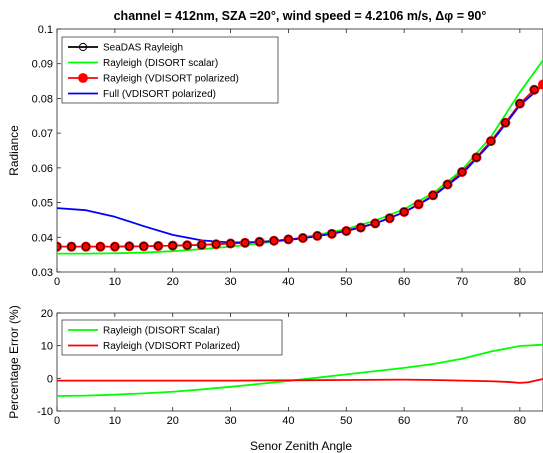  What do you see at coordinates (42, 65) in the screenshot?
I see `y-tick-label: 0.09` at bounding box center [42, 65].